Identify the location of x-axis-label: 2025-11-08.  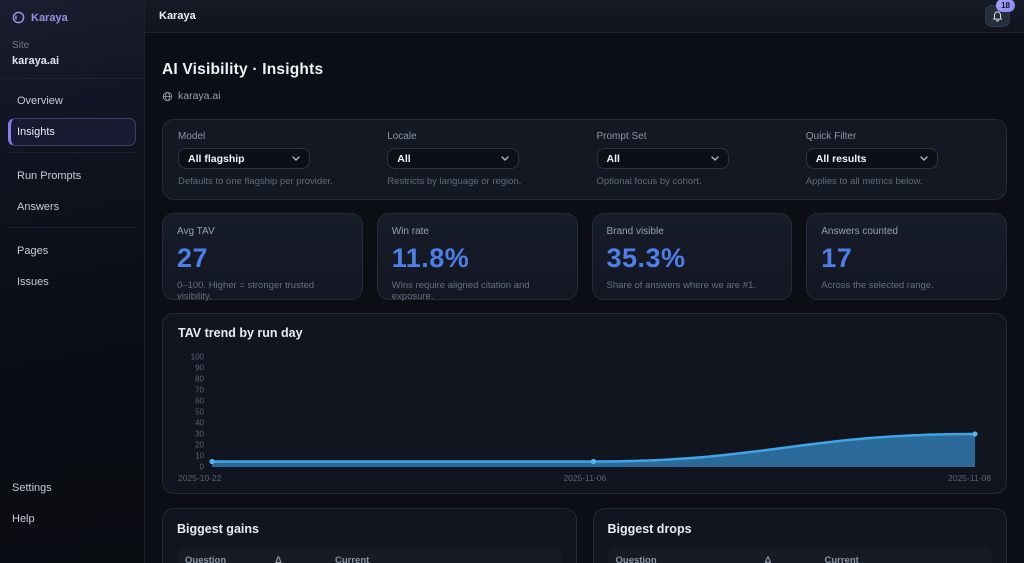
(969, 478).